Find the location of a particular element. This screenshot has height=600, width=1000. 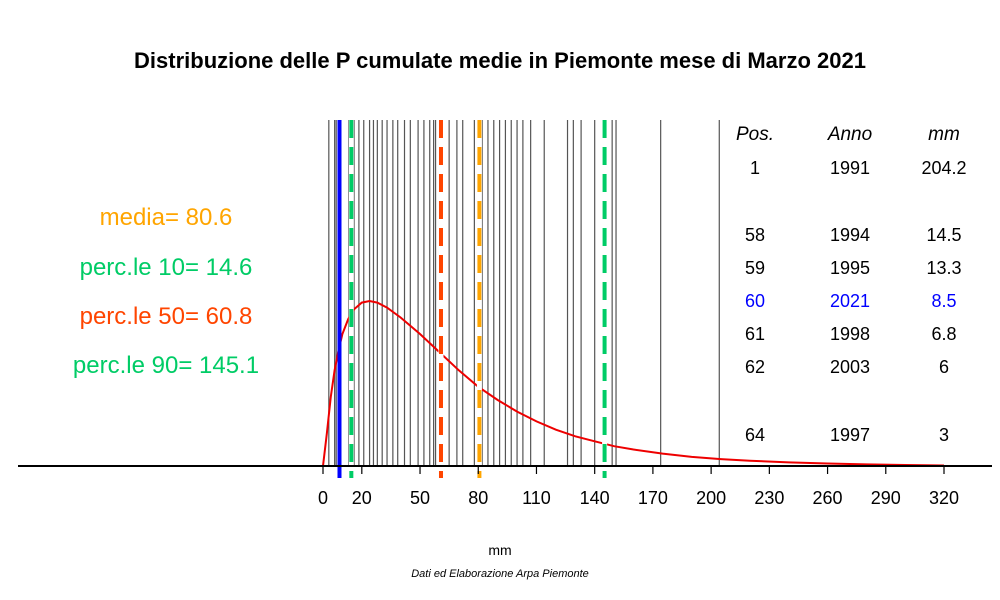

table-cell-4-2: 6.8 is located at coordinates (943, 334).